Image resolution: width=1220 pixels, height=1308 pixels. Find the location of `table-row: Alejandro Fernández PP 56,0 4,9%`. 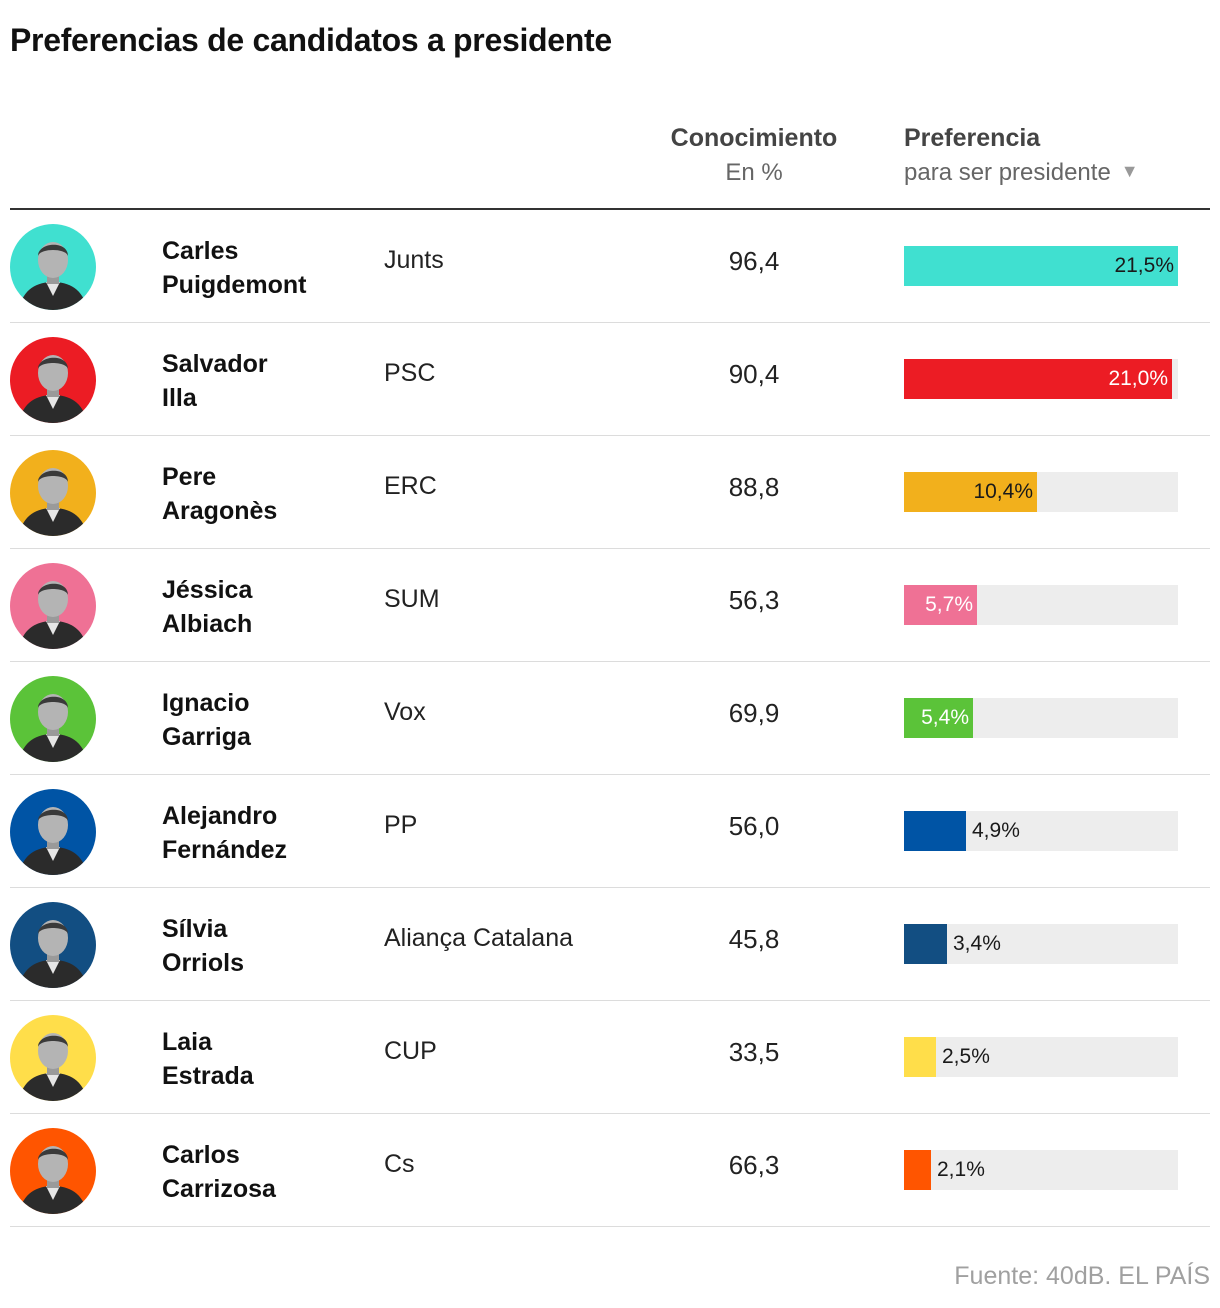

table-row: Alejandro Fernández PP 56,0 4,9% is located at coordinates (610, 831).